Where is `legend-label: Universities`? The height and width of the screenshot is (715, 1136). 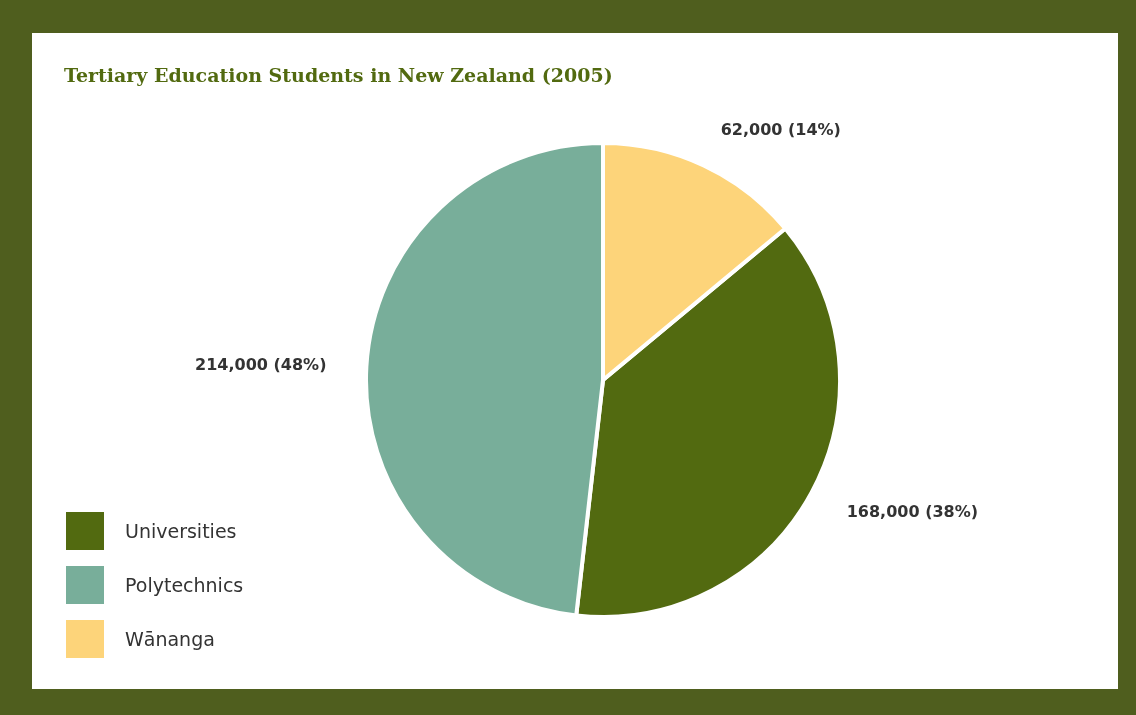
legend-label: Universities is located at coordinates (181, 530).